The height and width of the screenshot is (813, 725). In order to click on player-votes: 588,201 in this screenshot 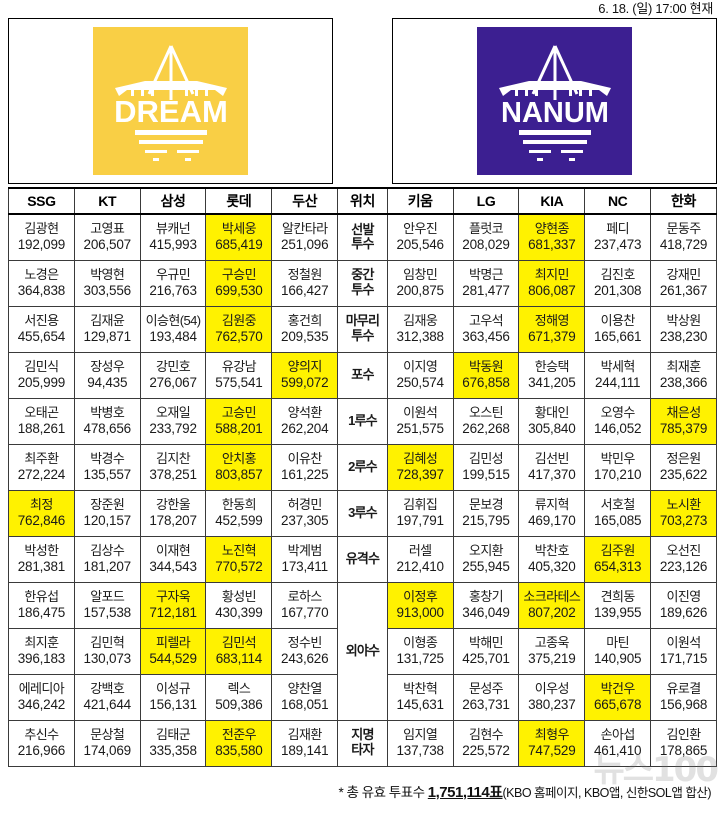, I will do `click(239, 428)`.